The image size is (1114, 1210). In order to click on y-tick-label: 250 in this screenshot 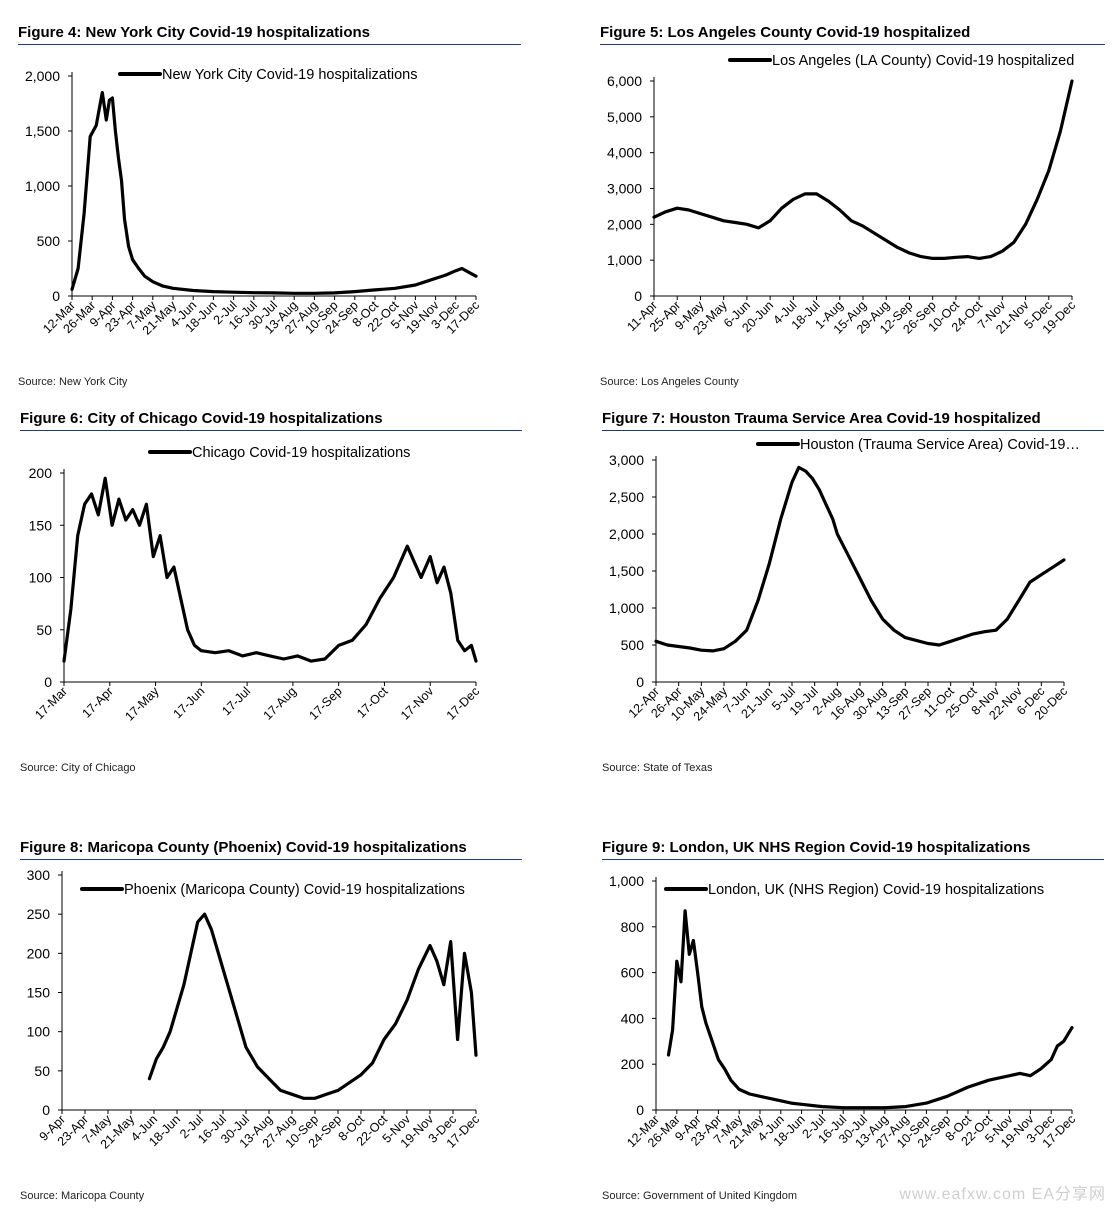, I will do `click(39, 914)`.